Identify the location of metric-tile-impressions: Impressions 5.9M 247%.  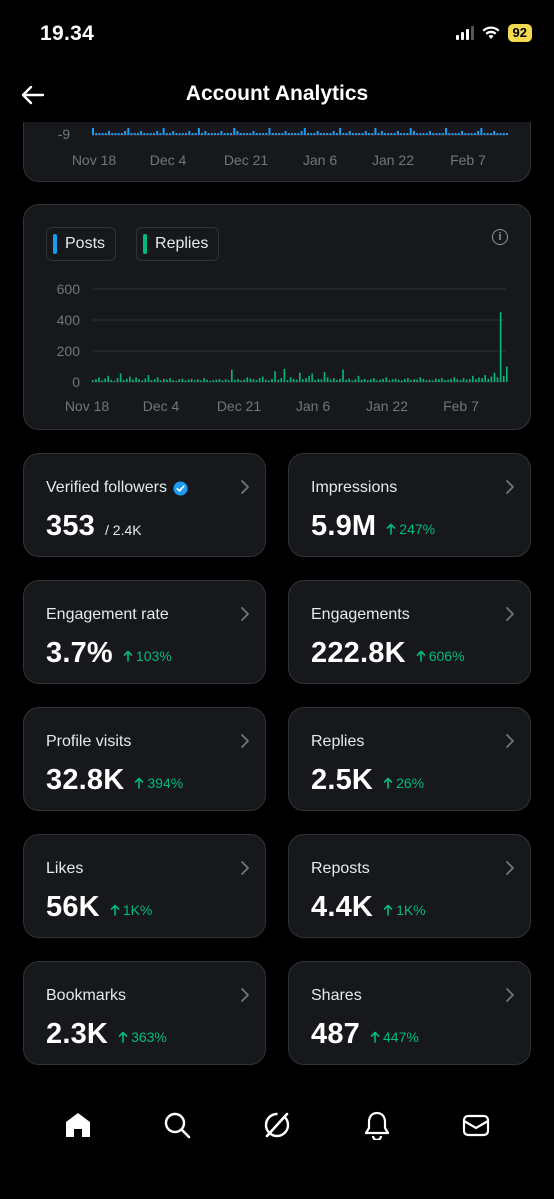
(409, 505).